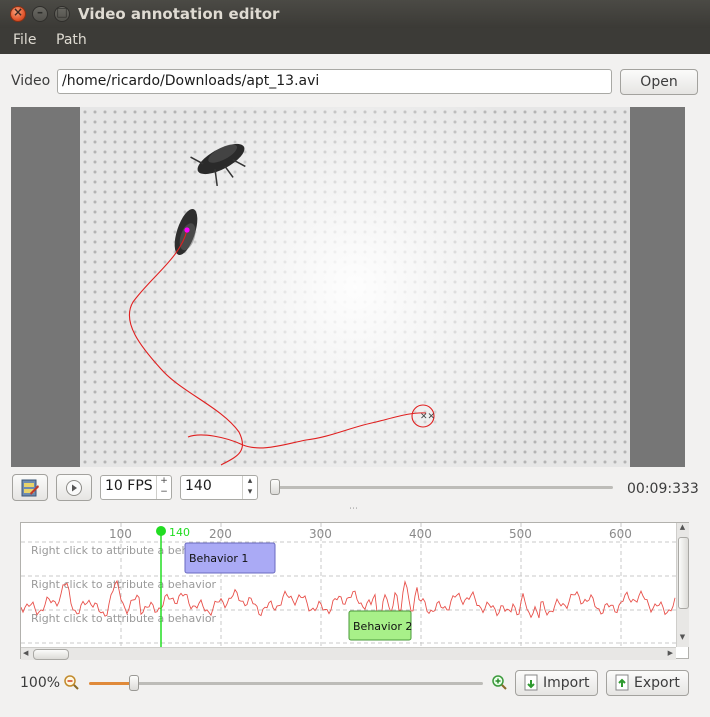  I want to click on fps-stepper: + −, so click(163, 487).